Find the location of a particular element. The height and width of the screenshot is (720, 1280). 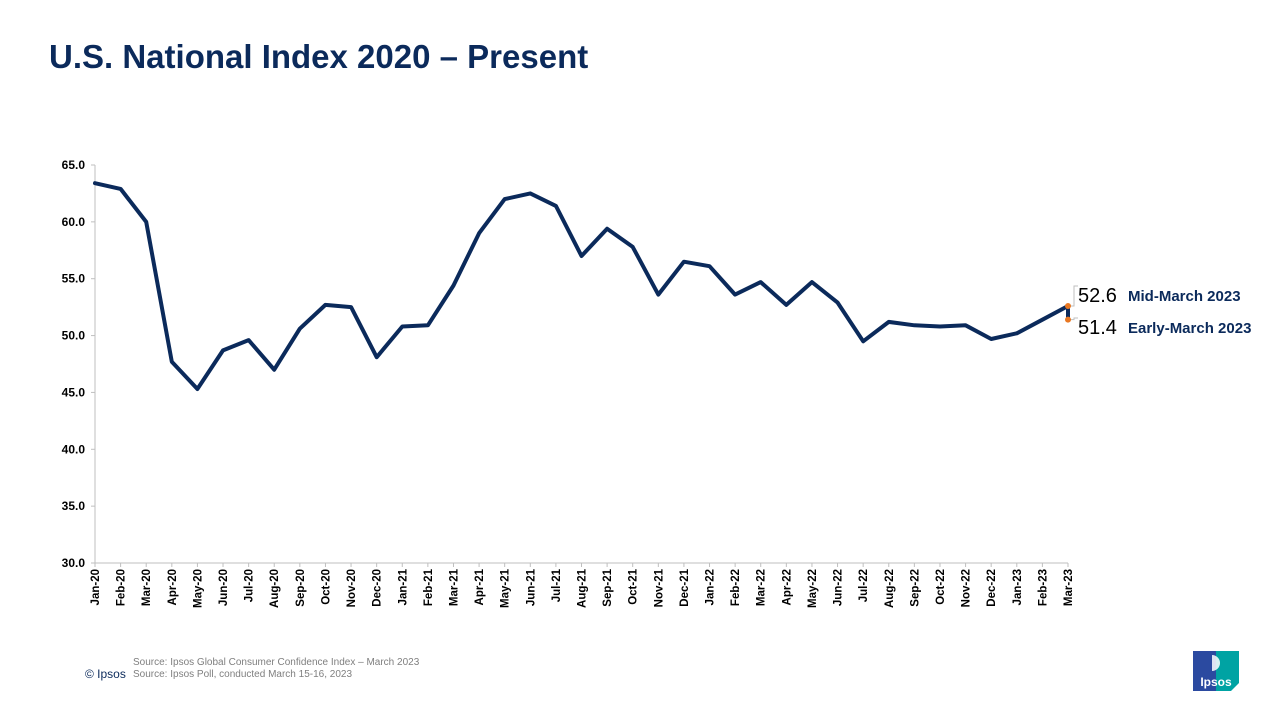

callout-label: Early-March 2023 is located at coordinates (1189, 328).